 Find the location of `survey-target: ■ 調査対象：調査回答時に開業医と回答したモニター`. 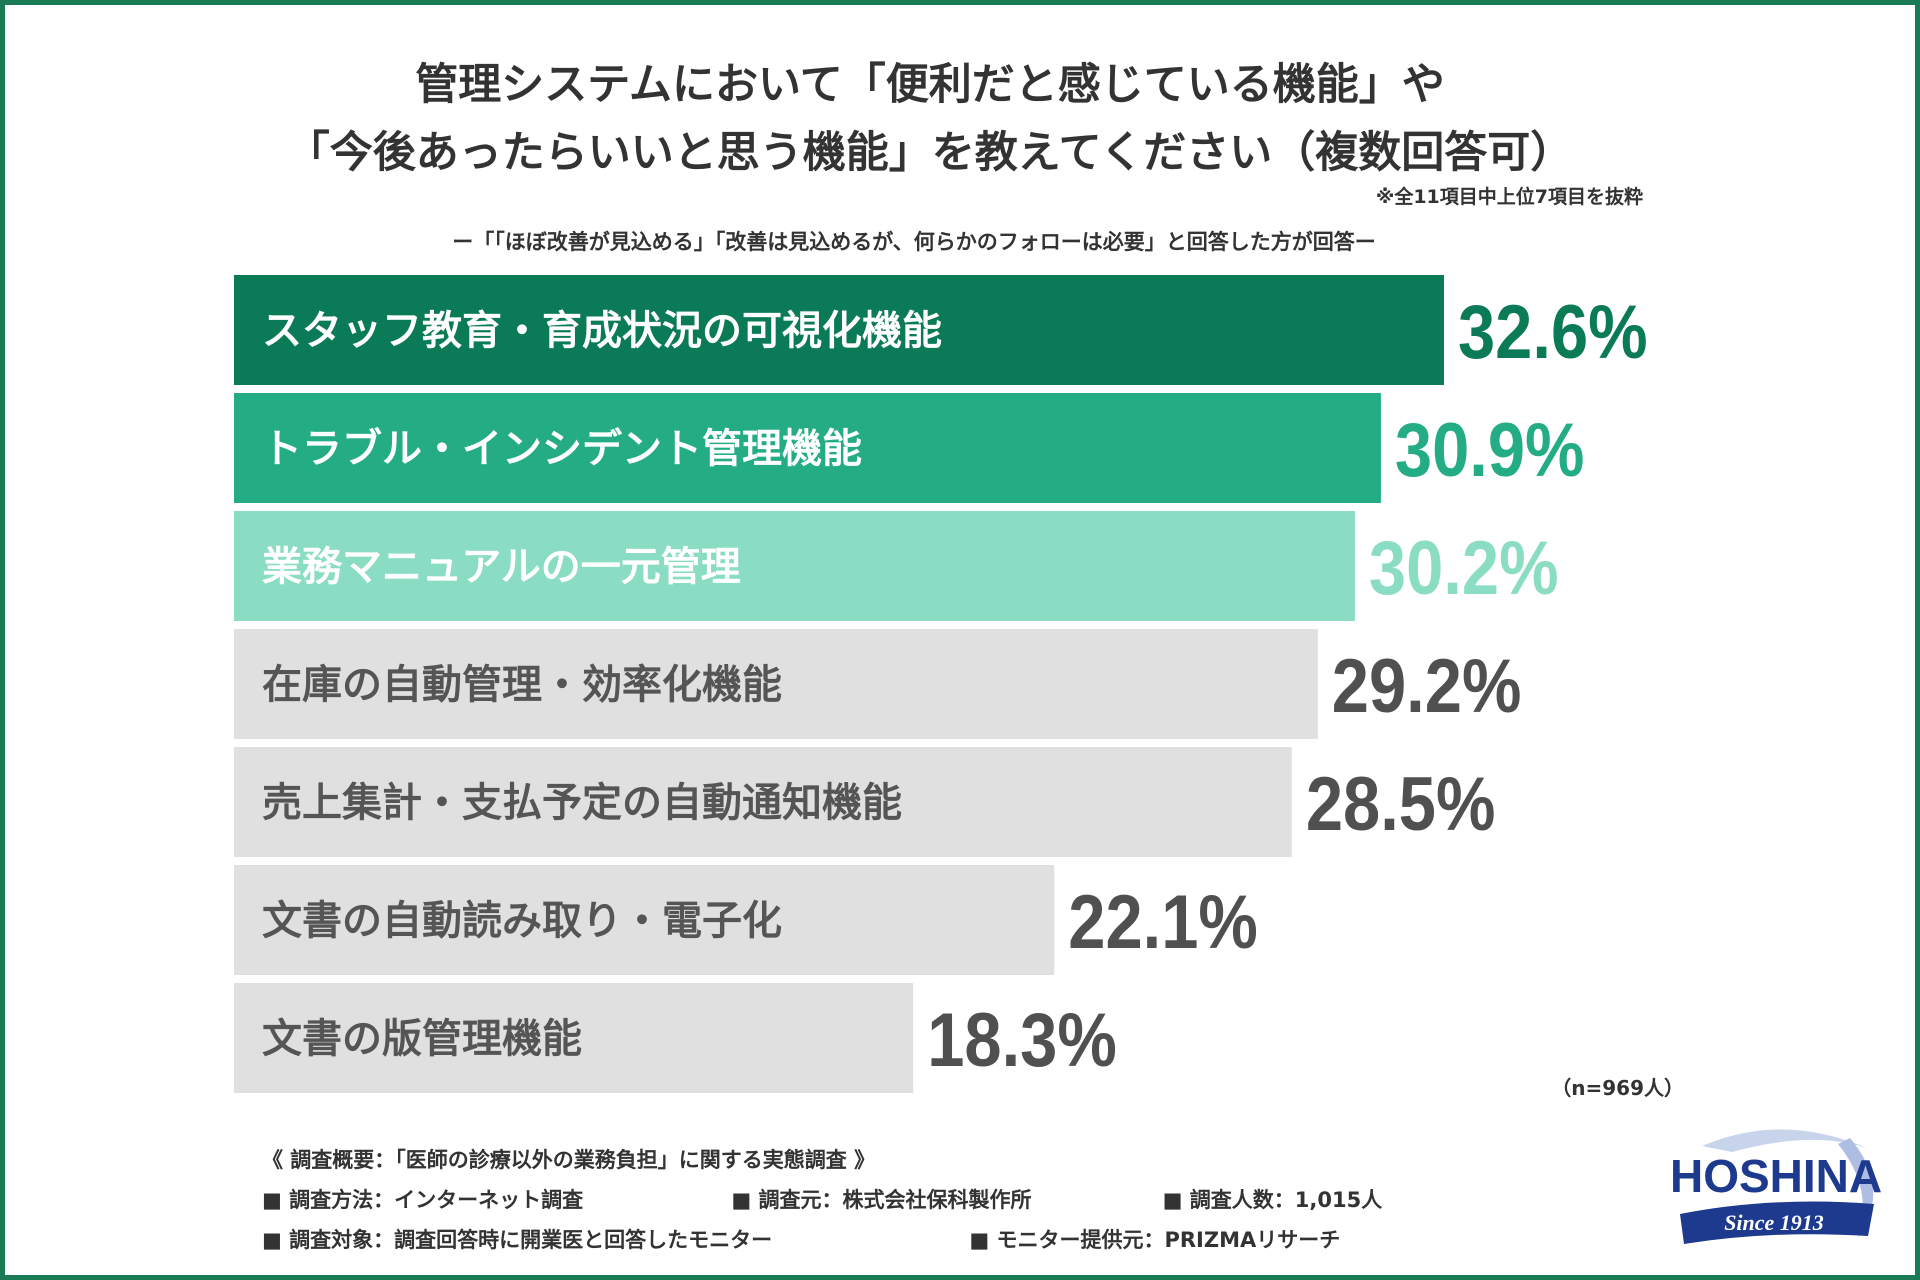

survey-target: ■ 調査対象：調査回答時に開業医と回答したモニター is located at coordinates (517, 1240).